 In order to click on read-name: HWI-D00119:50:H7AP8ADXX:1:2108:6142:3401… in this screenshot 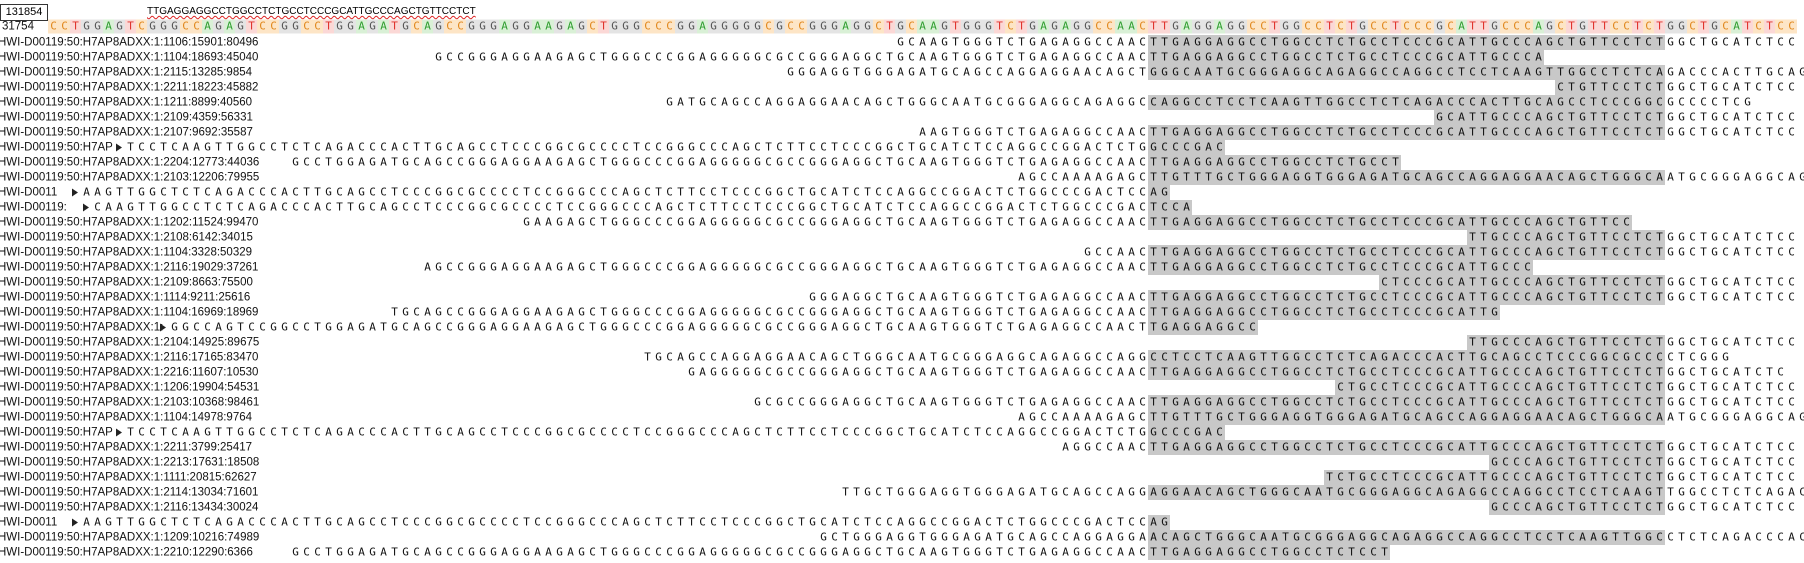, I will do `click(126, 238)`.